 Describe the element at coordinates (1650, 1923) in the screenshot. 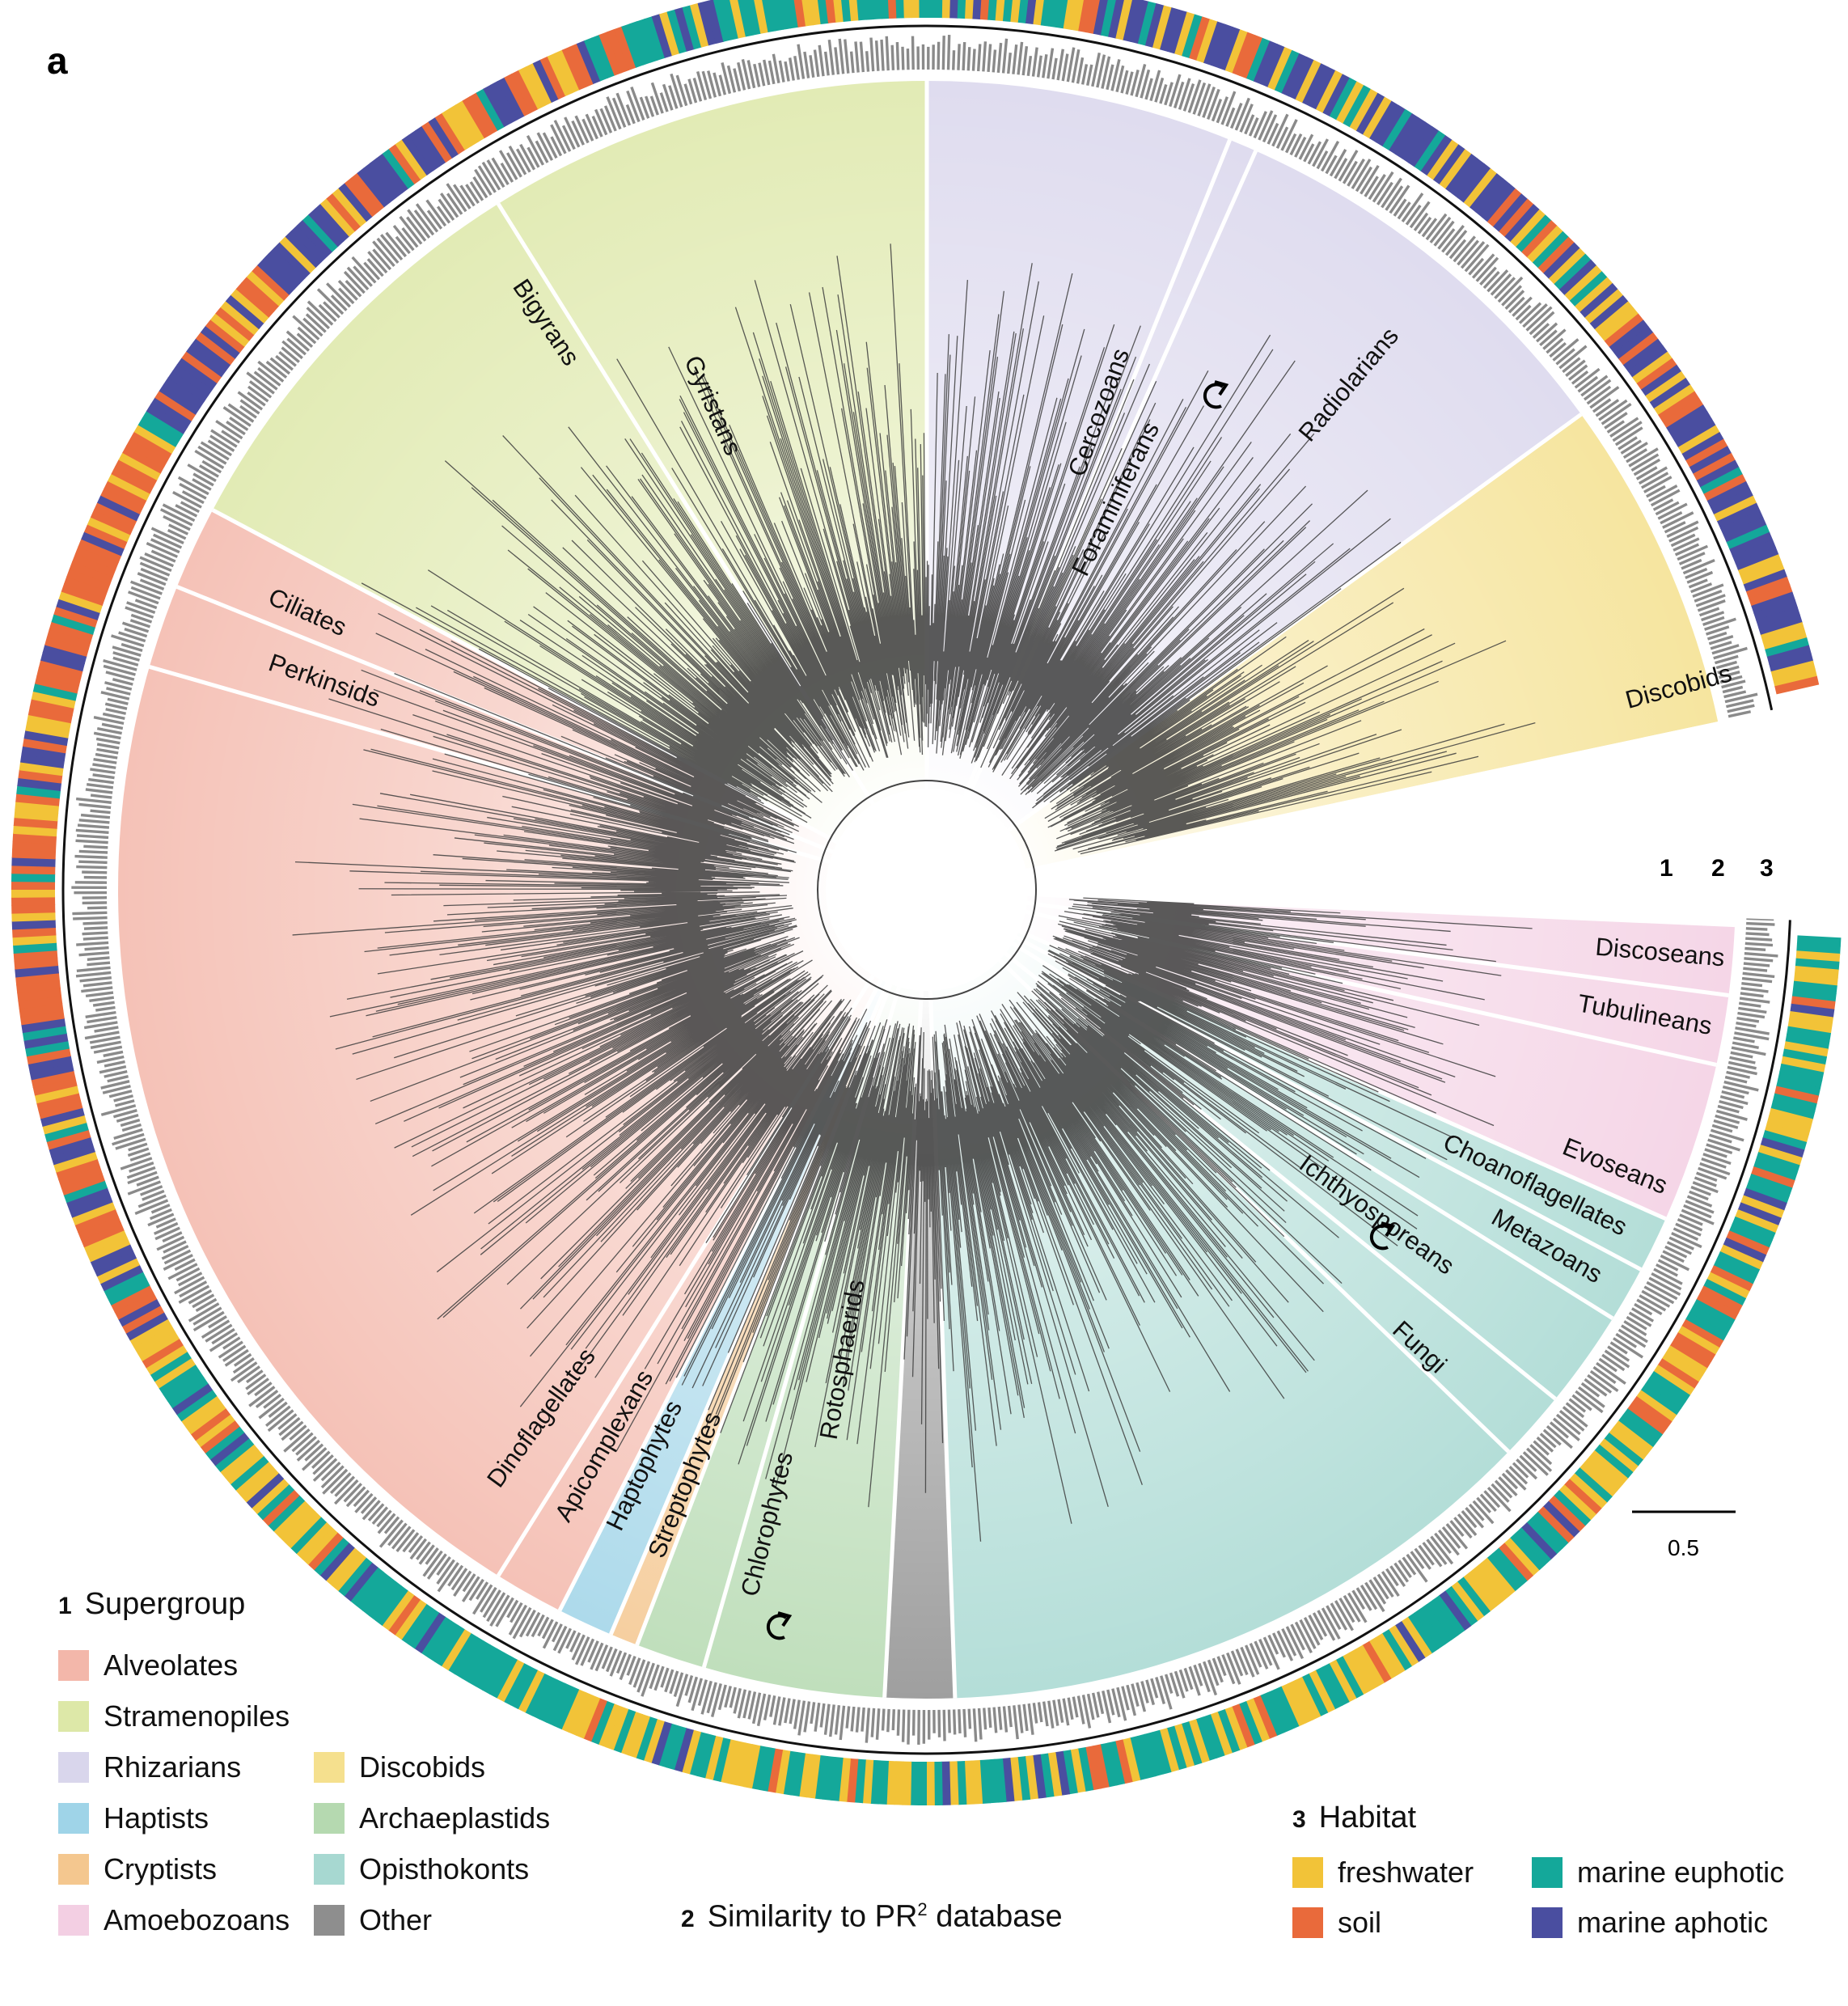

I see `legend-item-marine-aphotic: marine aphotic` at that location.